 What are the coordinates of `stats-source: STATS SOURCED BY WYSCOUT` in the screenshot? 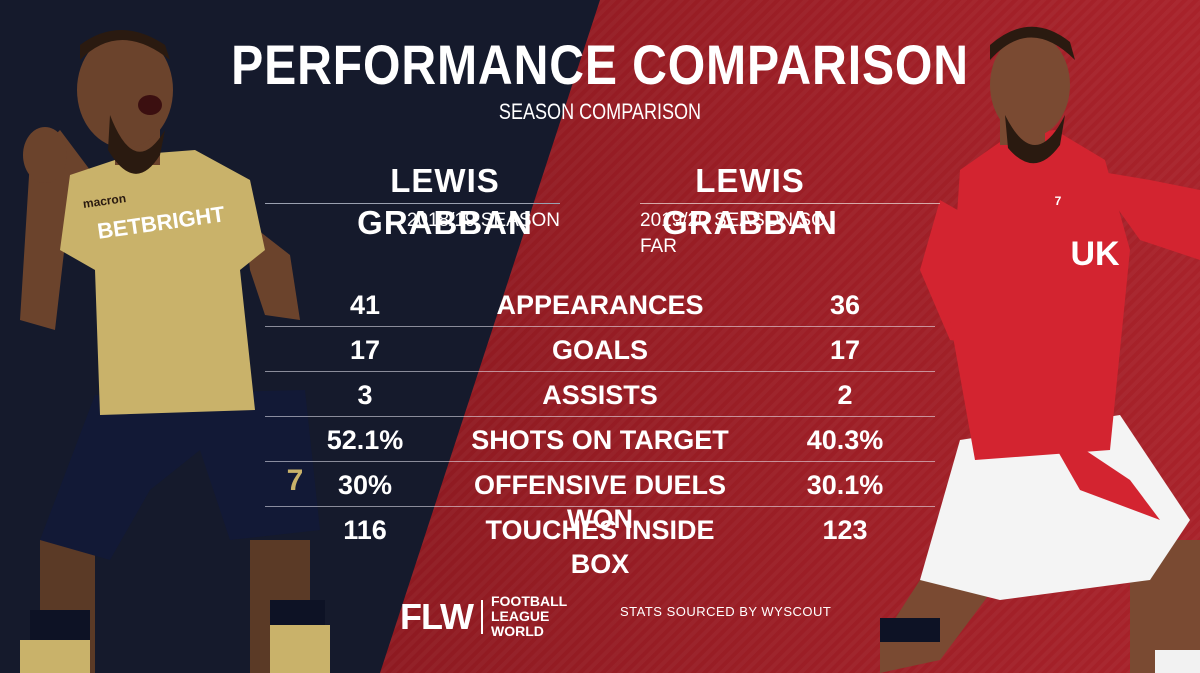 It's located at (726, 611).